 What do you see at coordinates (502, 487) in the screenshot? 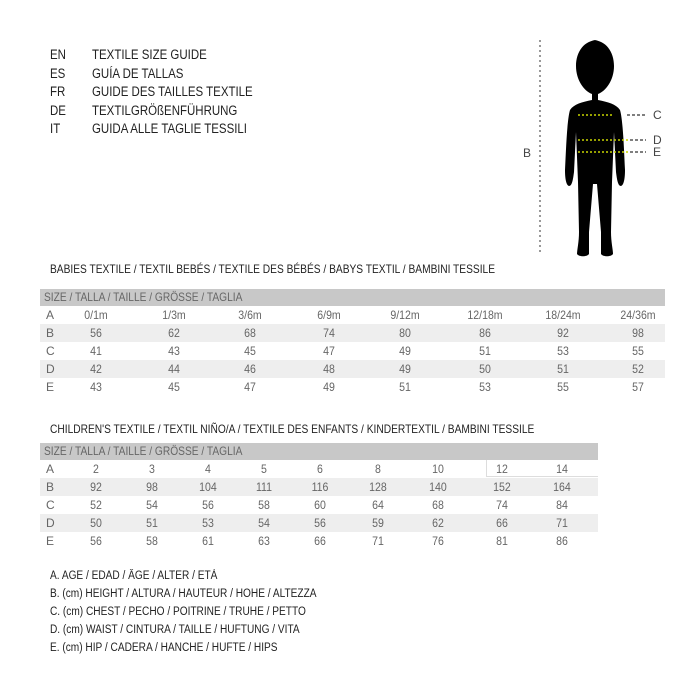
I see `table-cell: 152` at bounding box center [502, 487].